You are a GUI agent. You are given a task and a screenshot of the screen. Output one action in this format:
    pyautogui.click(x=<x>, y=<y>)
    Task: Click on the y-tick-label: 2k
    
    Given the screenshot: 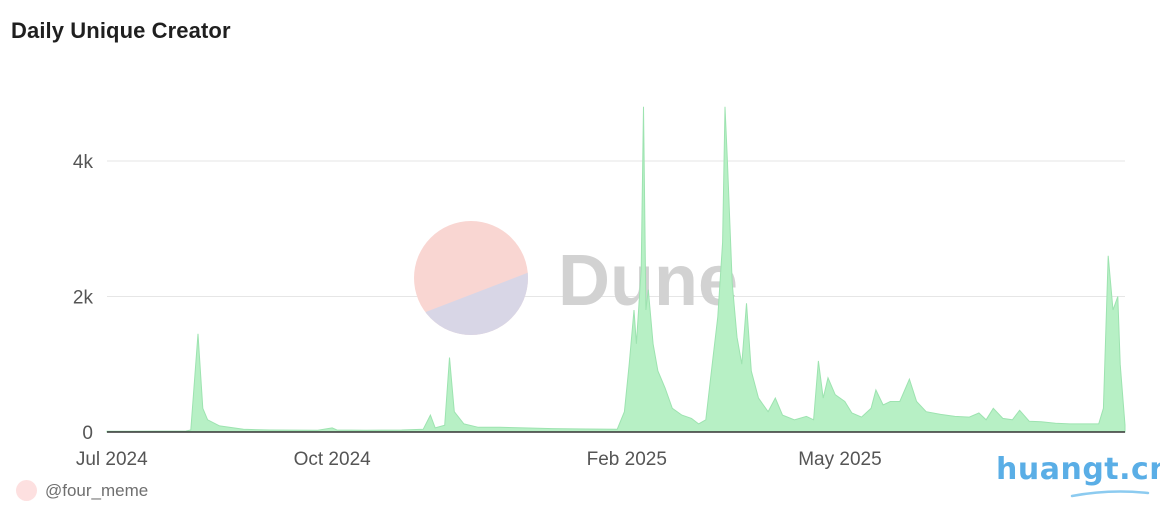 What is the action you would take?
    pyautogui.click(x=83, y=297)
    